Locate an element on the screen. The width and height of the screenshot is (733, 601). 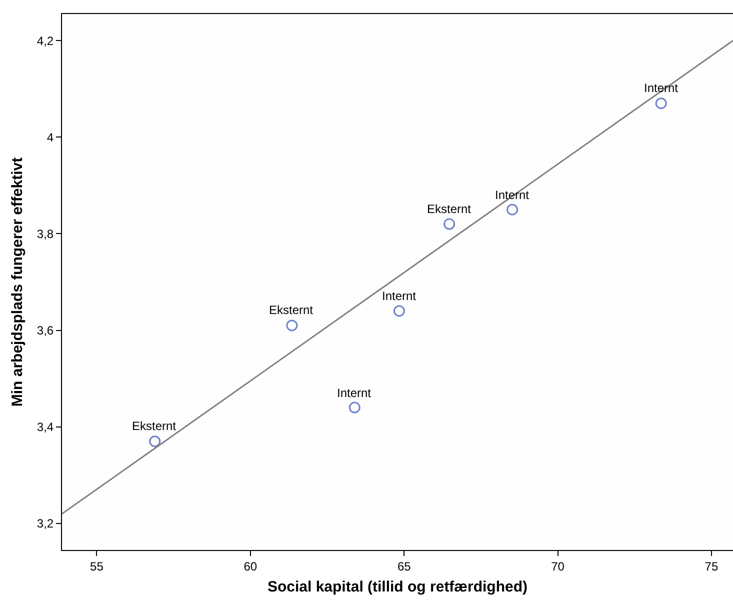
y-tick-label: 3,6 is located at coordinates (45, 330).